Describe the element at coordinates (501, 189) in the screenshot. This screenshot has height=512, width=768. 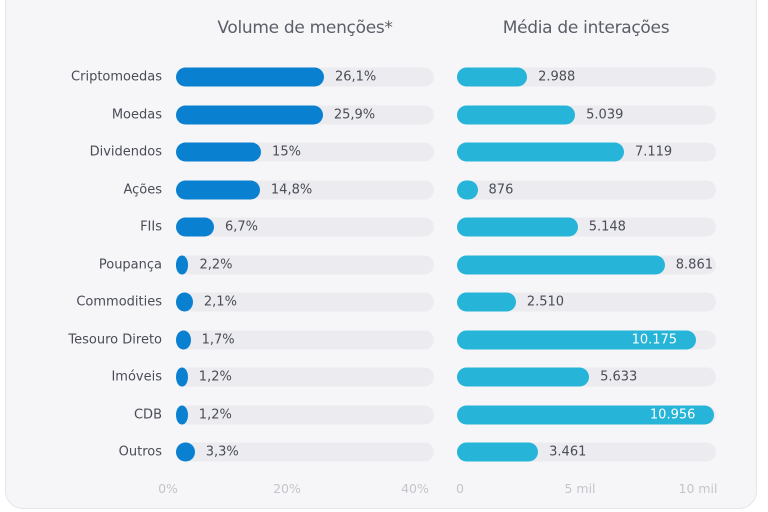
I see `value-label: 876` at that location.